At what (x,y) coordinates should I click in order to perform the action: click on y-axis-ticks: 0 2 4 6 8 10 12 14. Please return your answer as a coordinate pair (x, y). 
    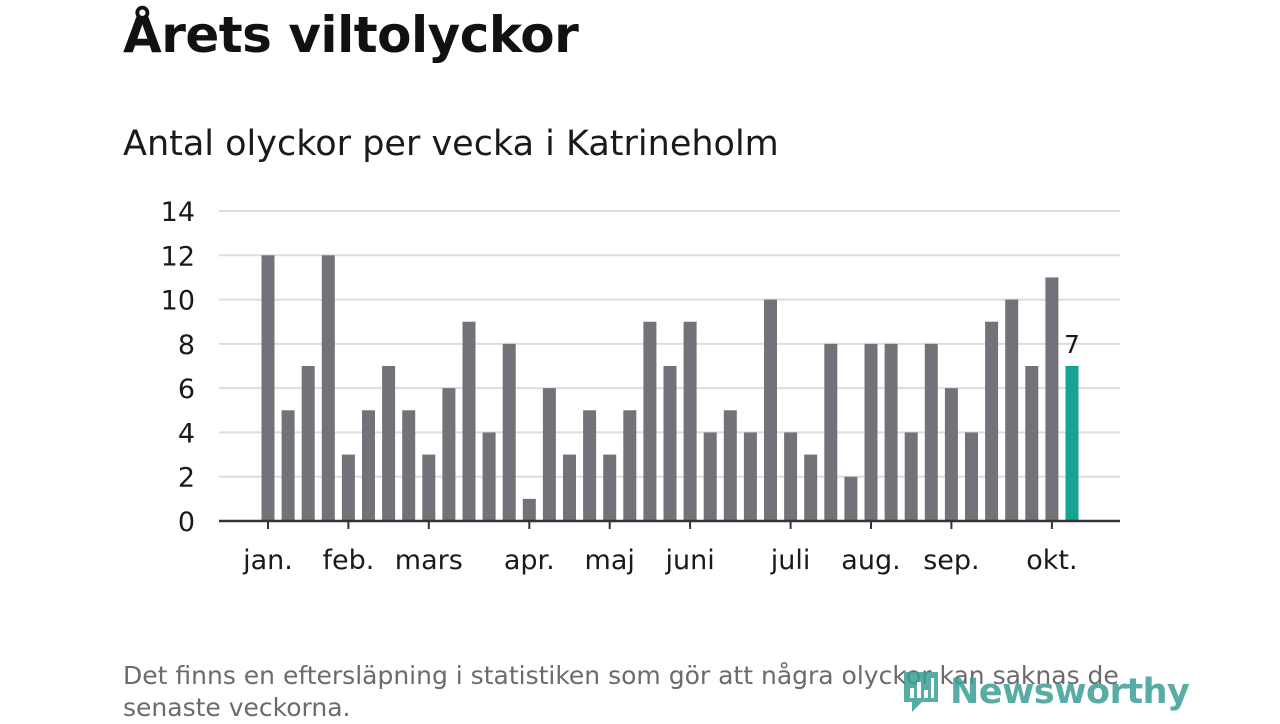
    Looking at the image, I should click on (178, 367).